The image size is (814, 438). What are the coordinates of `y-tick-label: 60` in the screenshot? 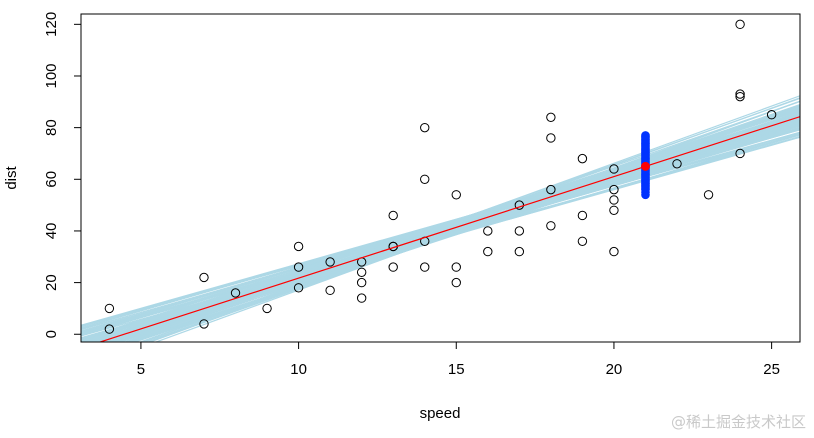 It's located at (51, 179).